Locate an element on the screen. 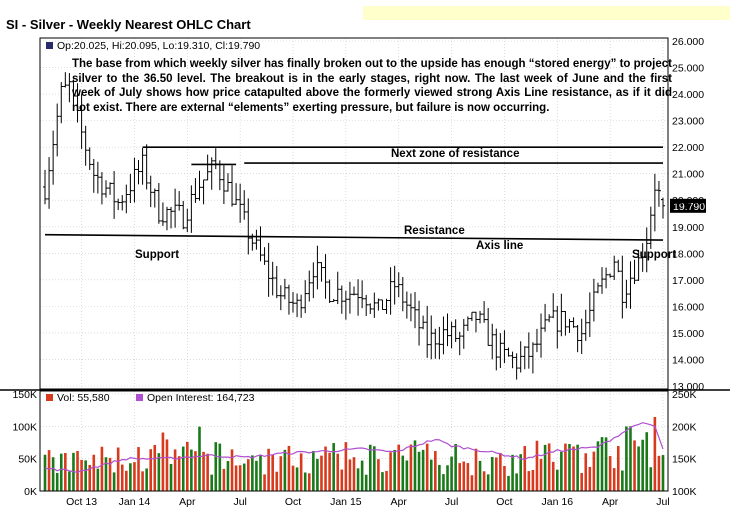 The width and height of the screenshot is (730, 522). open-interest-series is located at coordinates (354, 448).